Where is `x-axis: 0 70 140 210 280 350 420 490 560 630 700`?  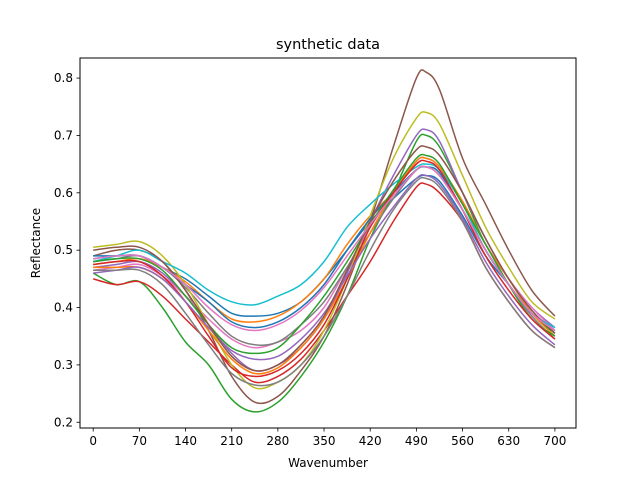
x-axis: 0 70 140 210 280 350 420 490 560 630 700 is located at coordinates (327, 438).